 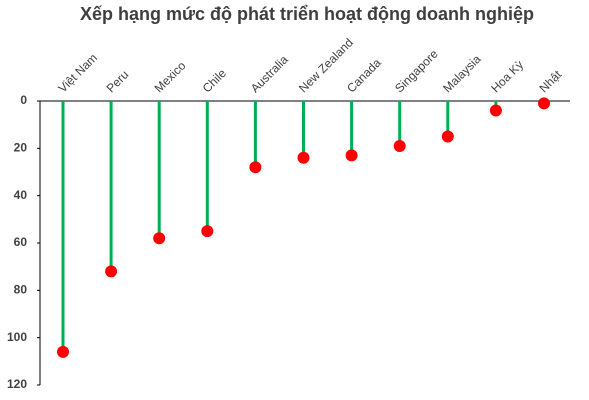 I want to click on x-tick-label: Hoa Kỳ, so click(x=507, y=77).